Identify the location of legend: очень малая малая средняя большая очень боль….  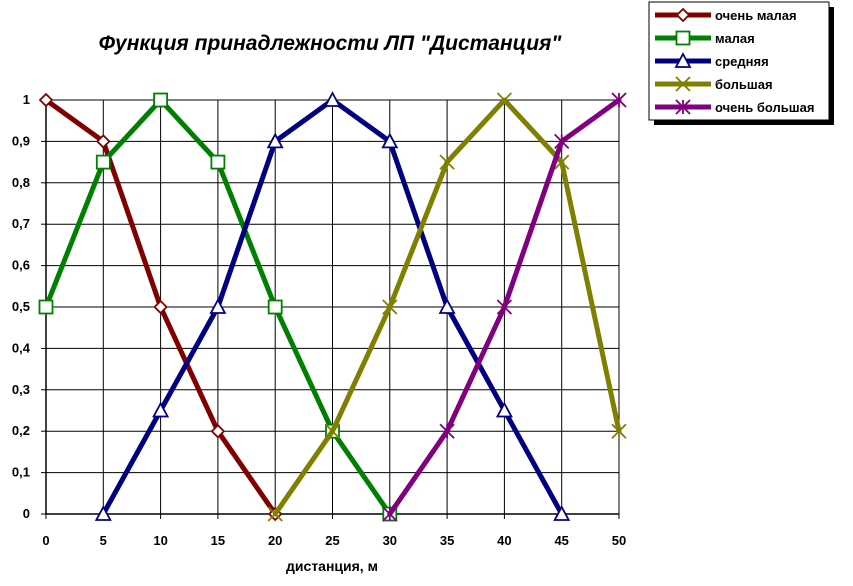
(741, 63).